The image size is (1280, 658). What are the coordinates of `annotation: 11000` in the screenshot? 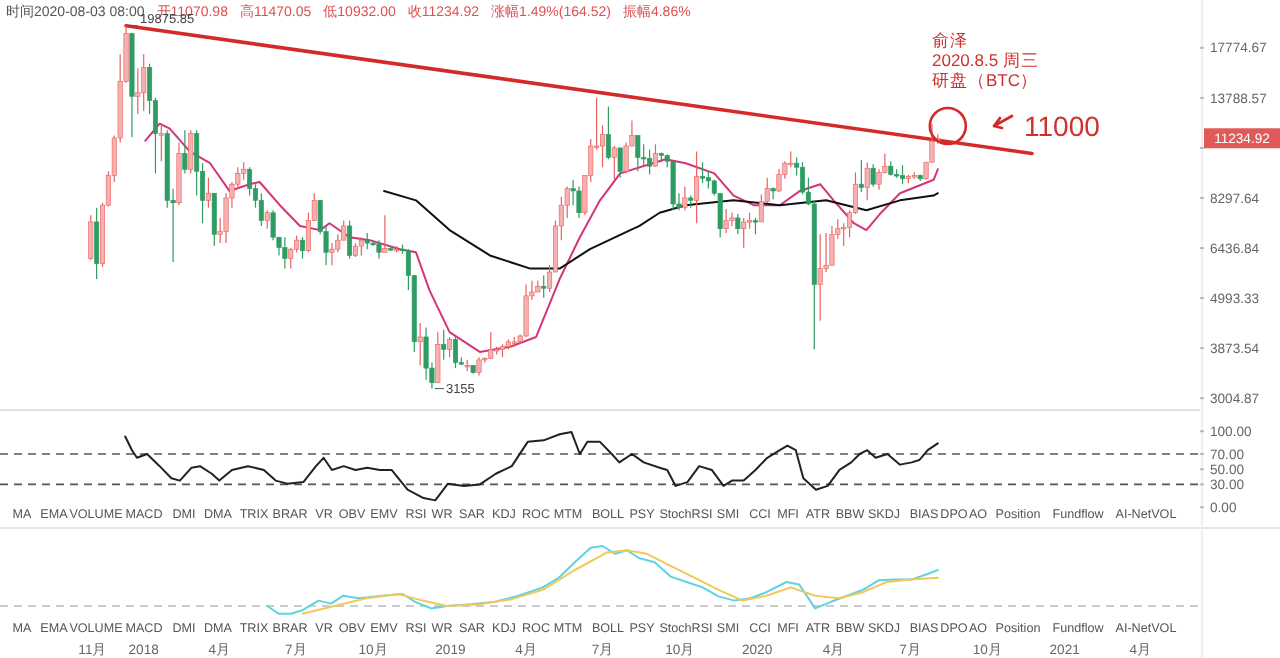 It's located at (1062, 126).